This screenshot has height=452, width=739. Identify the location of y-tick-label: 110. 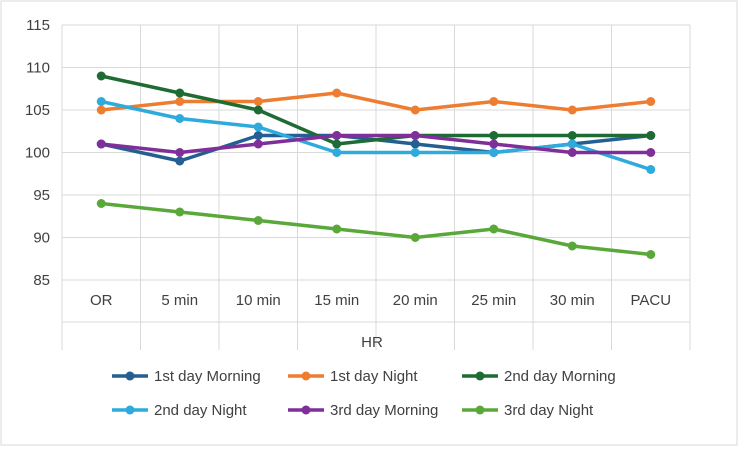
(38, 68).